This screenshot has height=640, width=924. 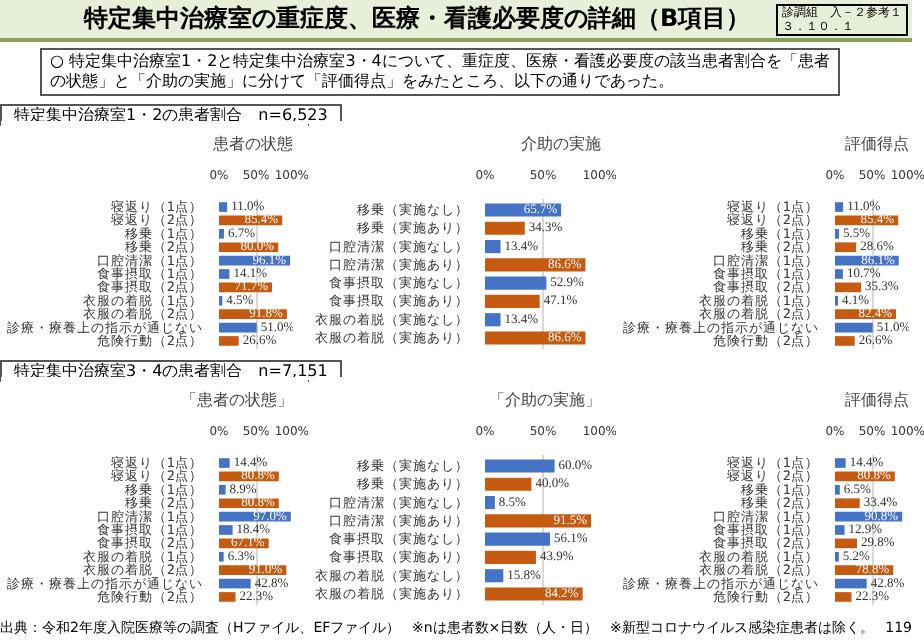 What do you see at coordinates (440, 72) in the screenshot?
I see `text: ○ 特定集中治療室1・2と特定集中治療室3・4について、重症度、医療・看護必要度の該当患者割合を「患者の状態」と「介助の実施」に分けて「評価得点」をみたところ、以下の通りであった。` at bounding box center [440, 72].